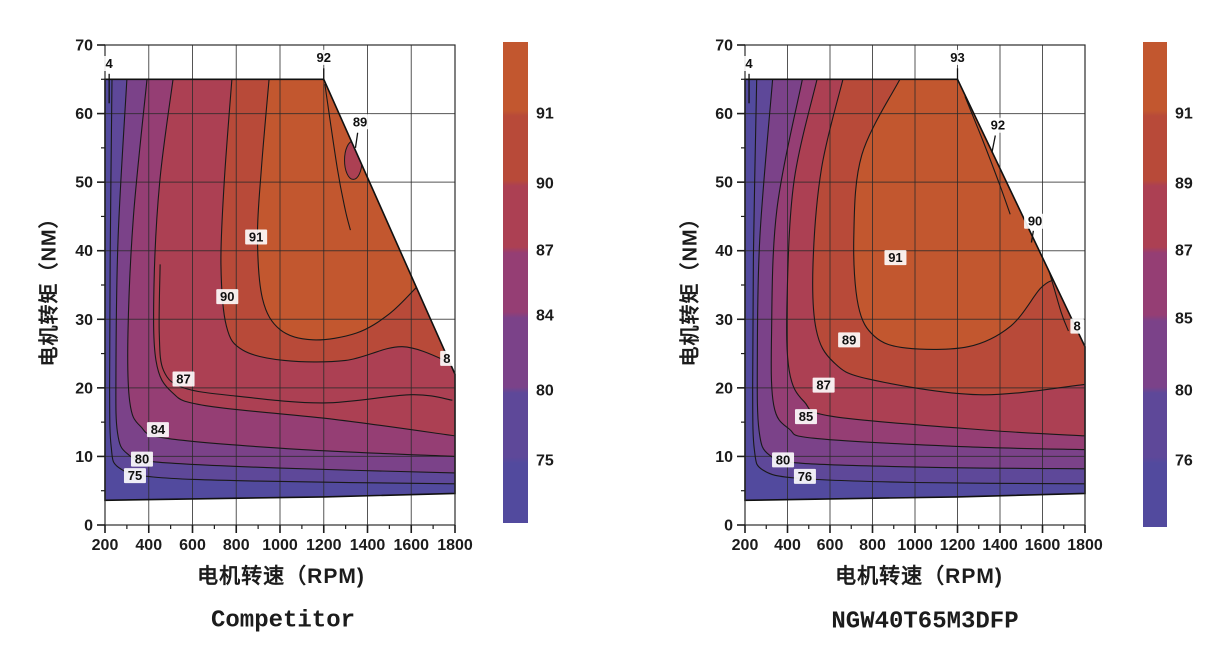 This screenshot has height=672, width=1225. What do you see at coordinates (545, 316) in the screenshot?
I see `colorbar-tick-label: 84` at bounding box center [545, 316].